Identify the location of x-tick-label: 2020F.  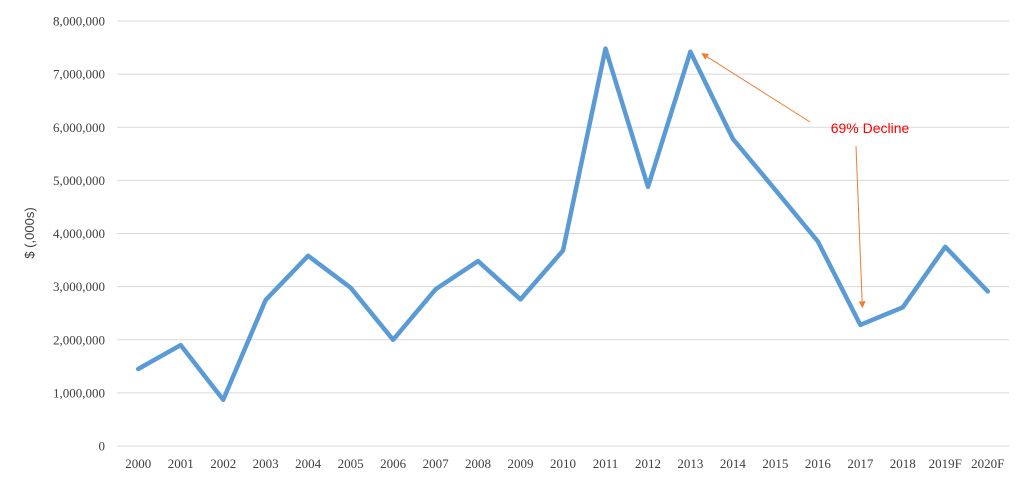
(987, 463).